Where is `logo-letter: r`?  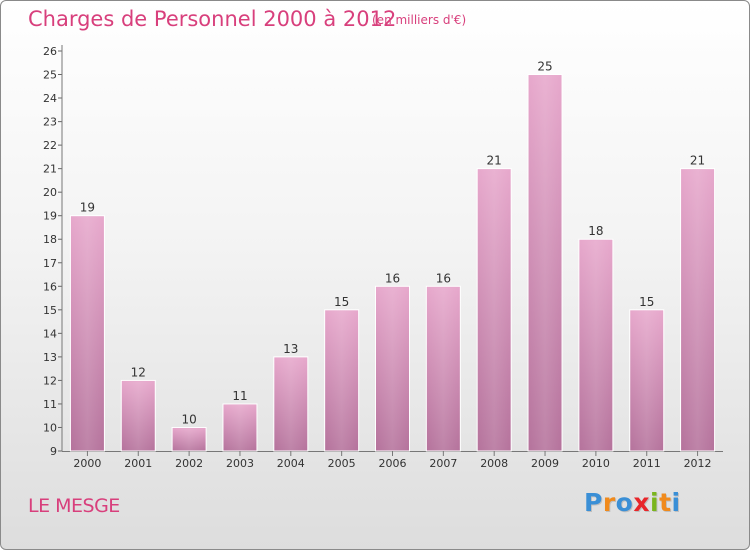
logo-letter: r is located at coordinates (609, 502).